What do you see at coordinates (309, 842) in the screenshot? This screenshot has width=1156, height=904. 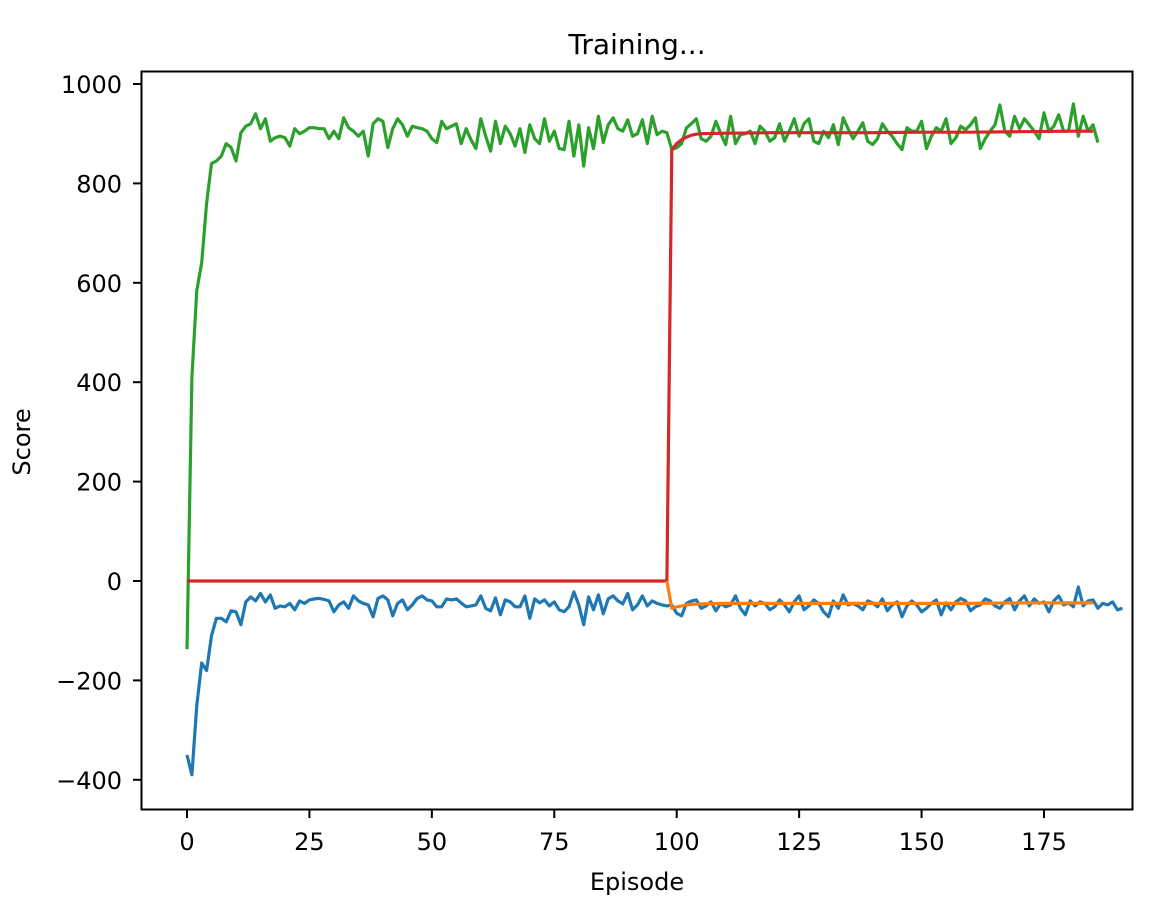 I see `x-tick-label: 25` at bounding box center [309, 842].